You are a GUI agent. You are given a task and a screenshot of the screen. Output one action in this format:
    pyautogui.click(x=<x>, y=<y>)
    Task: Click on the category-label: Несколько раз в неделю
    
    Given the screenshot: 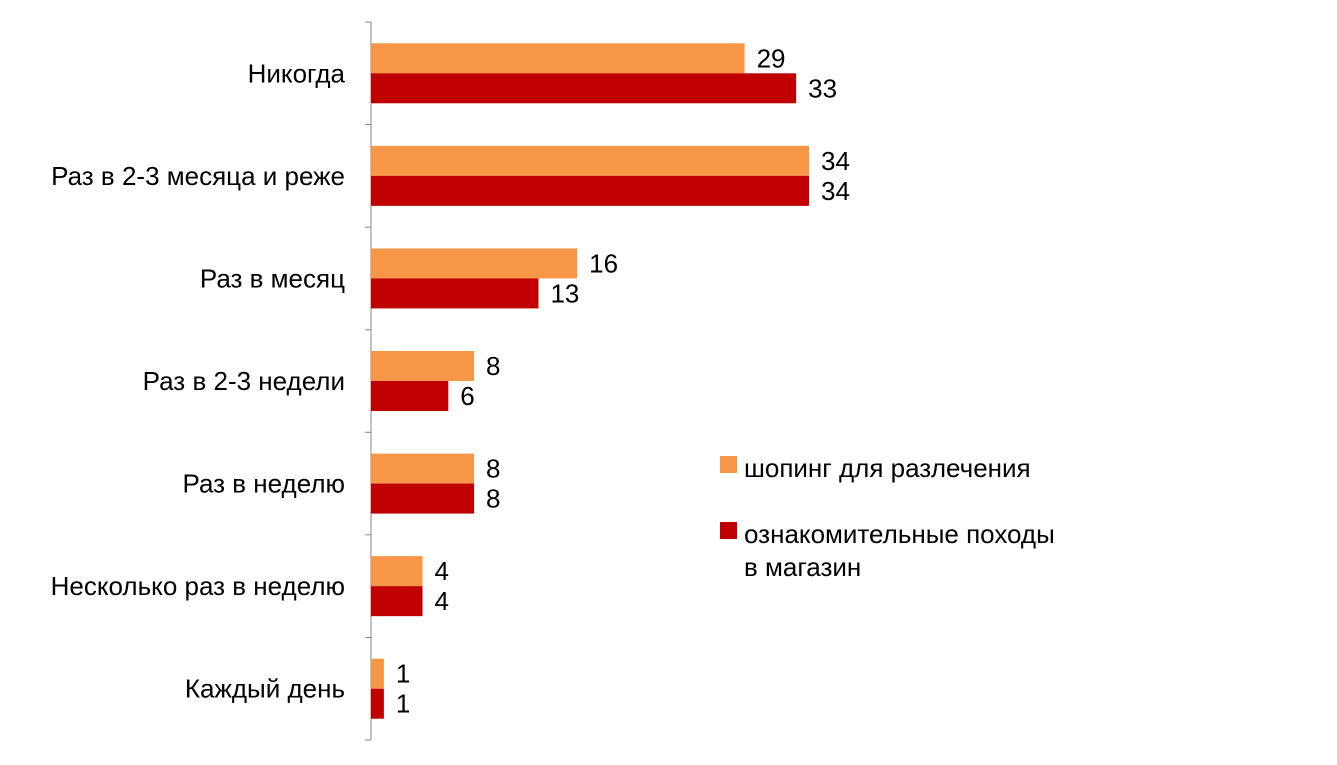 What is the action you would take?
    pyautogui.click(x=198, y=586)
    